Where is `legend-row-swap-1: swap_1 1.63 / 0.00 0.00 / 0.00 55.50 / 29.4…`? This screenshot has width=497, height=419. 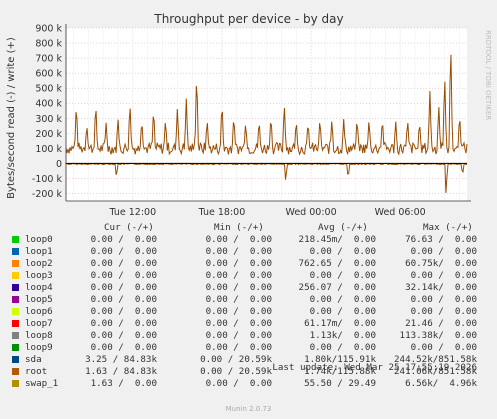
legend-row-swap-1: swap_1 1.63 / 0.00 0.00 / 0.00 55.50 / 29.4… is located at coordinates (248, 384).